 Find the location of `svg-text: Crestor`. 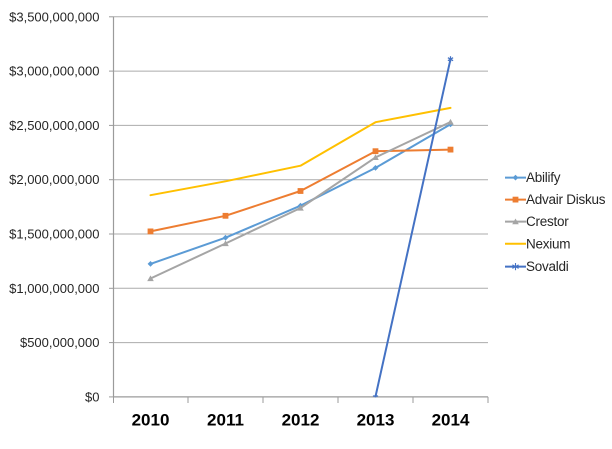

svg-text: Crestor is located at coordinates (547, 221).